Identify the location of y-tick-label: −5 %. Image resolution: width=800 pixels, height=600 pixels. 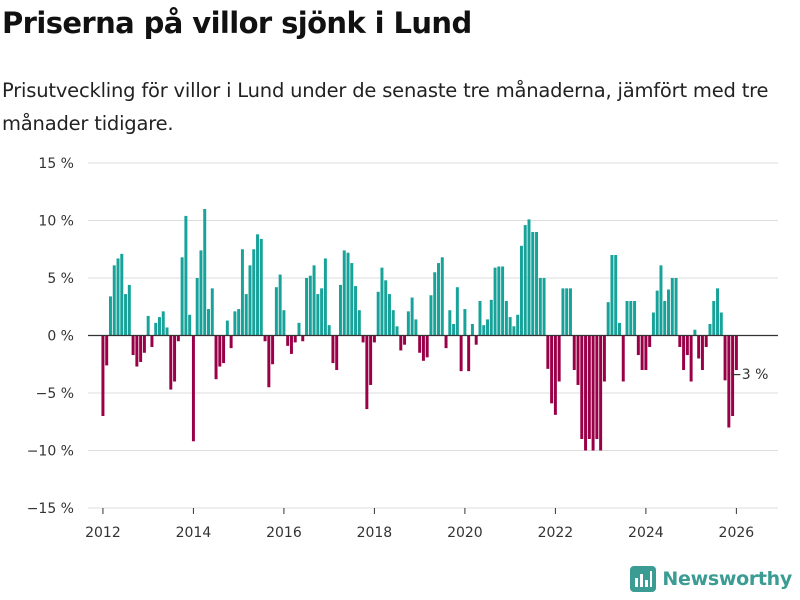
(55, 394).